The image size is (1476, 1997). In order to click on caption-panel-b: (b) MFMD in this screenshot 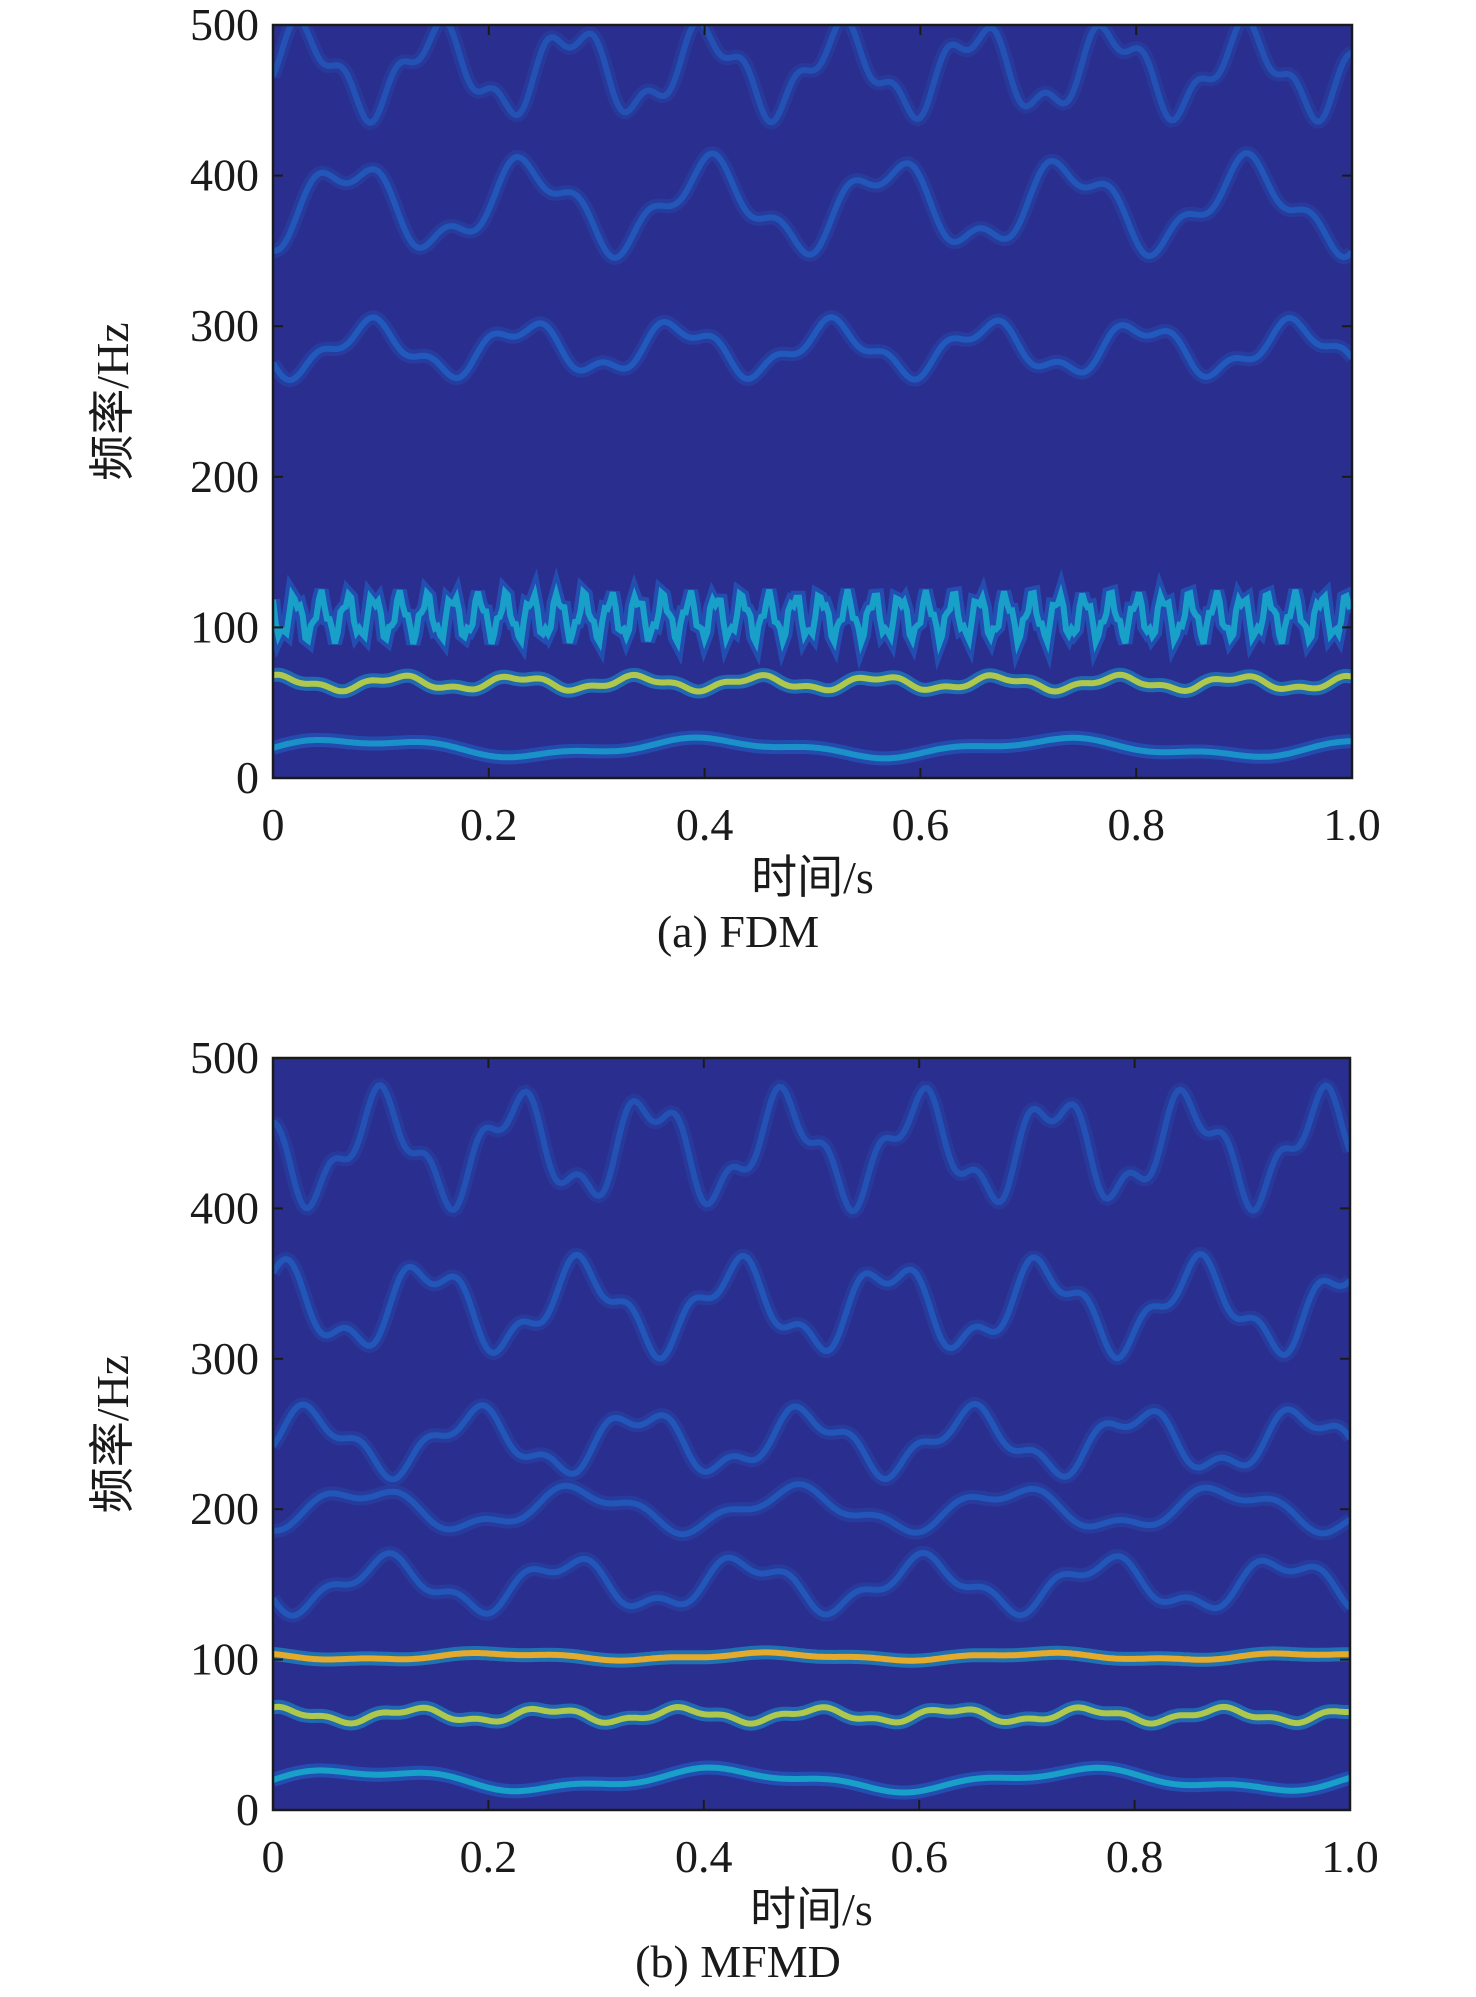, I will do `click(738, 1961)`.